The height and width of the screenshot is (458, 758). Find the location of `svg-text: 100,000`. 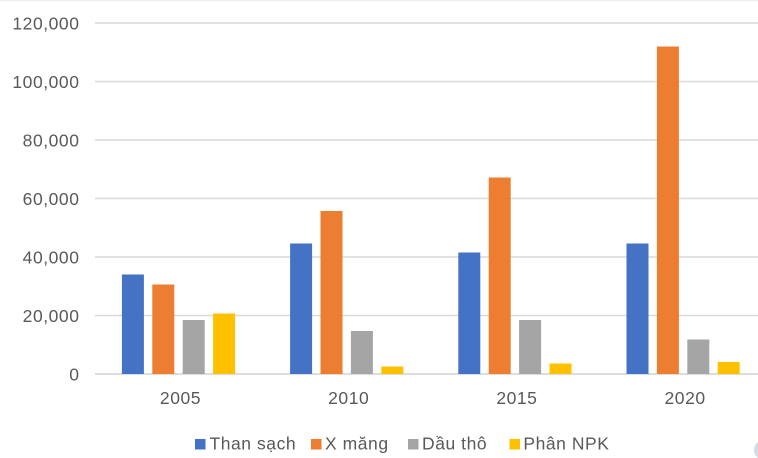

svg-text: 100,000 is located at coordinates (45, 82).